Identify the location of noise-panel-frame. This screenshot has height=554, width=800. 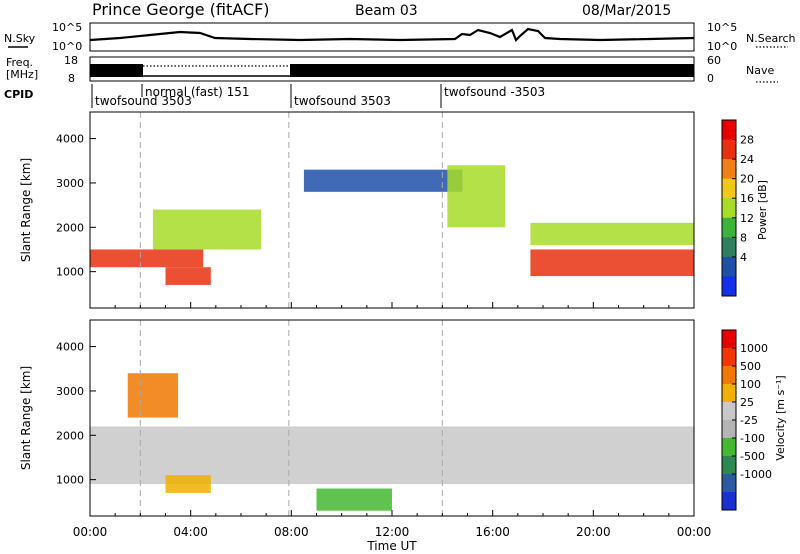
(392, 37).